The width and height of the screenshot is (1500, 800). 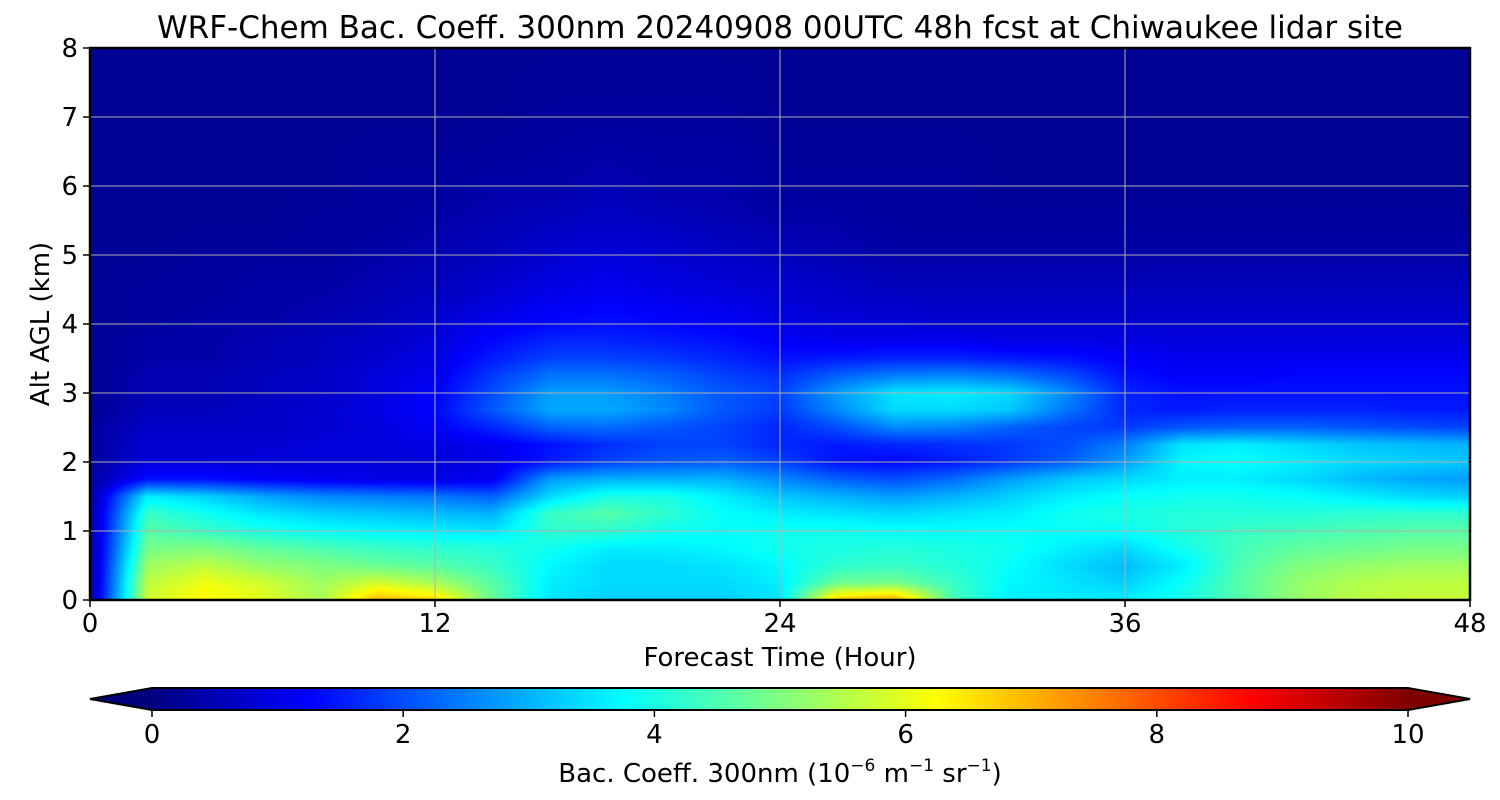 I want to click on y-tick-label: 8, so click(x=69, y=49).